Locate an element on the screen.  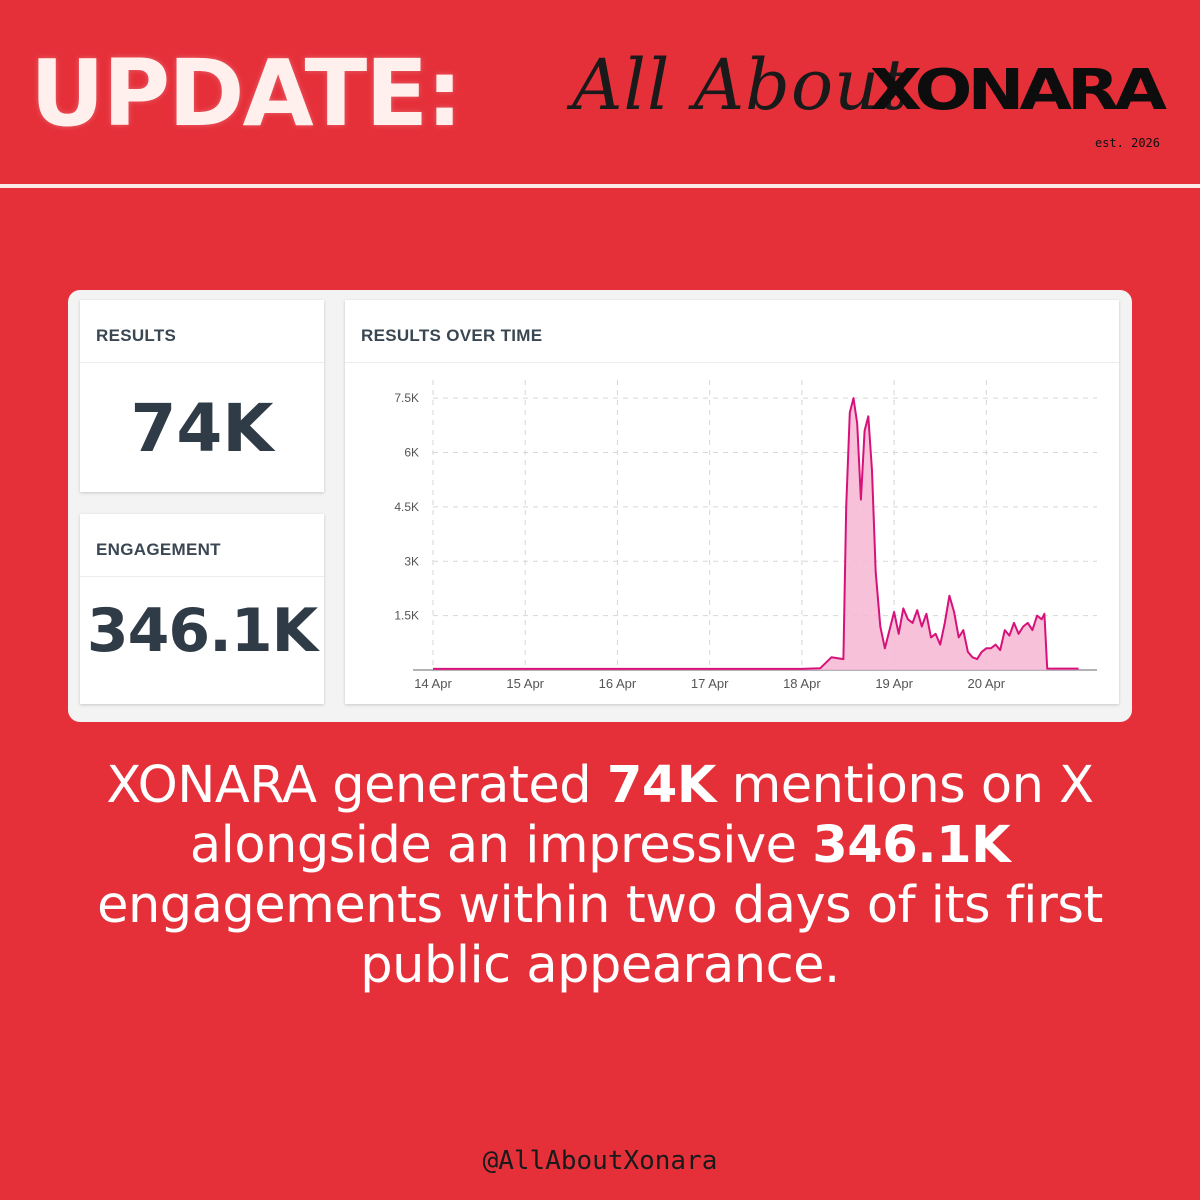
engagement-card: ENGAGEMENT 346.1K is located at coordinates (202, 609).